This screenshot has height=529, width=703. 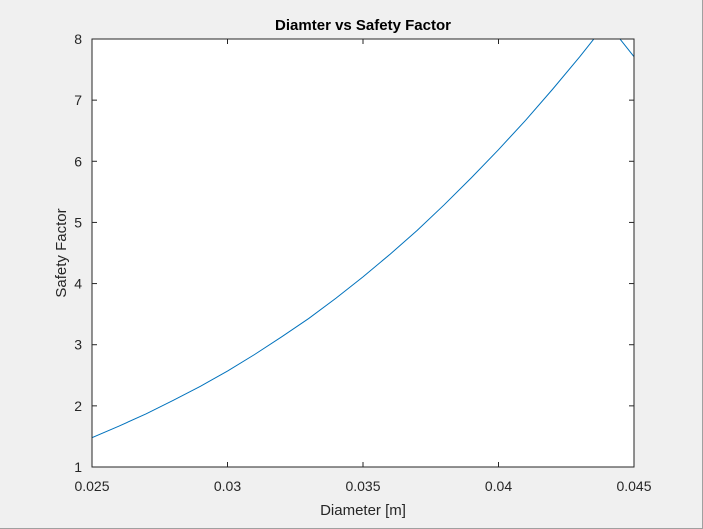 I want to click on x-tick-label: 0.045, so click(x=633, y=486).